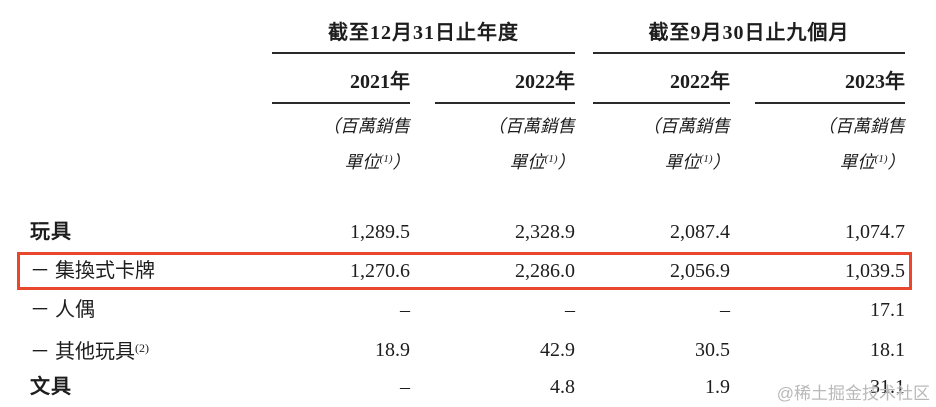  I want to click on value-cell: 2,286.0, so click(545, 270).